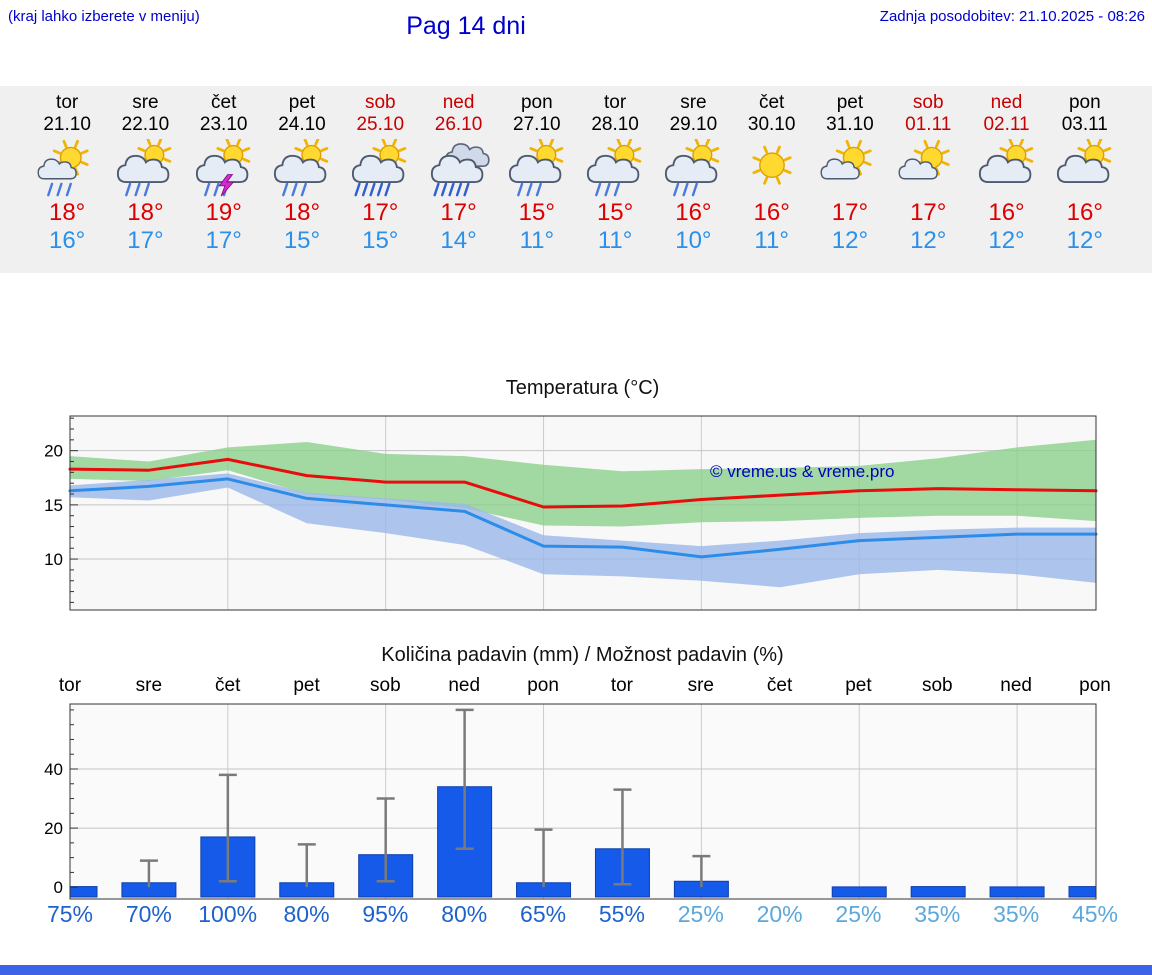 The image size is (1152, 975). What do you see at coordinates (700, 685) in the screenshot?
I see `precip-day-label: sre` at bounding box center [700, 685].